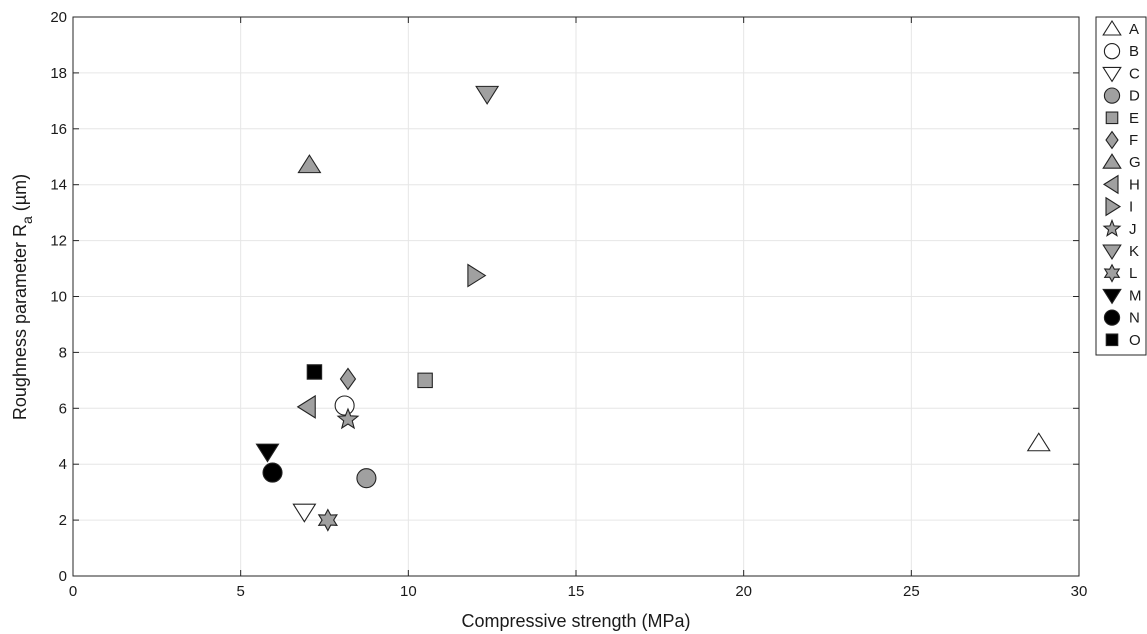  I want to click on legend-marker-o, so click(1112, 340).